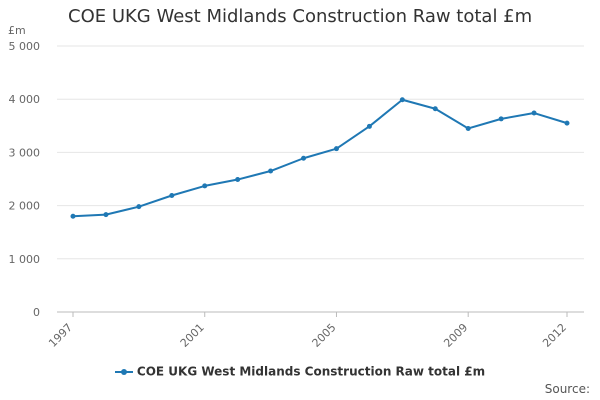  What do you see at coordinates (25, 46) in the screenshot?
I see `y-tick-label: 5 000` at bounding box center [25, 46].